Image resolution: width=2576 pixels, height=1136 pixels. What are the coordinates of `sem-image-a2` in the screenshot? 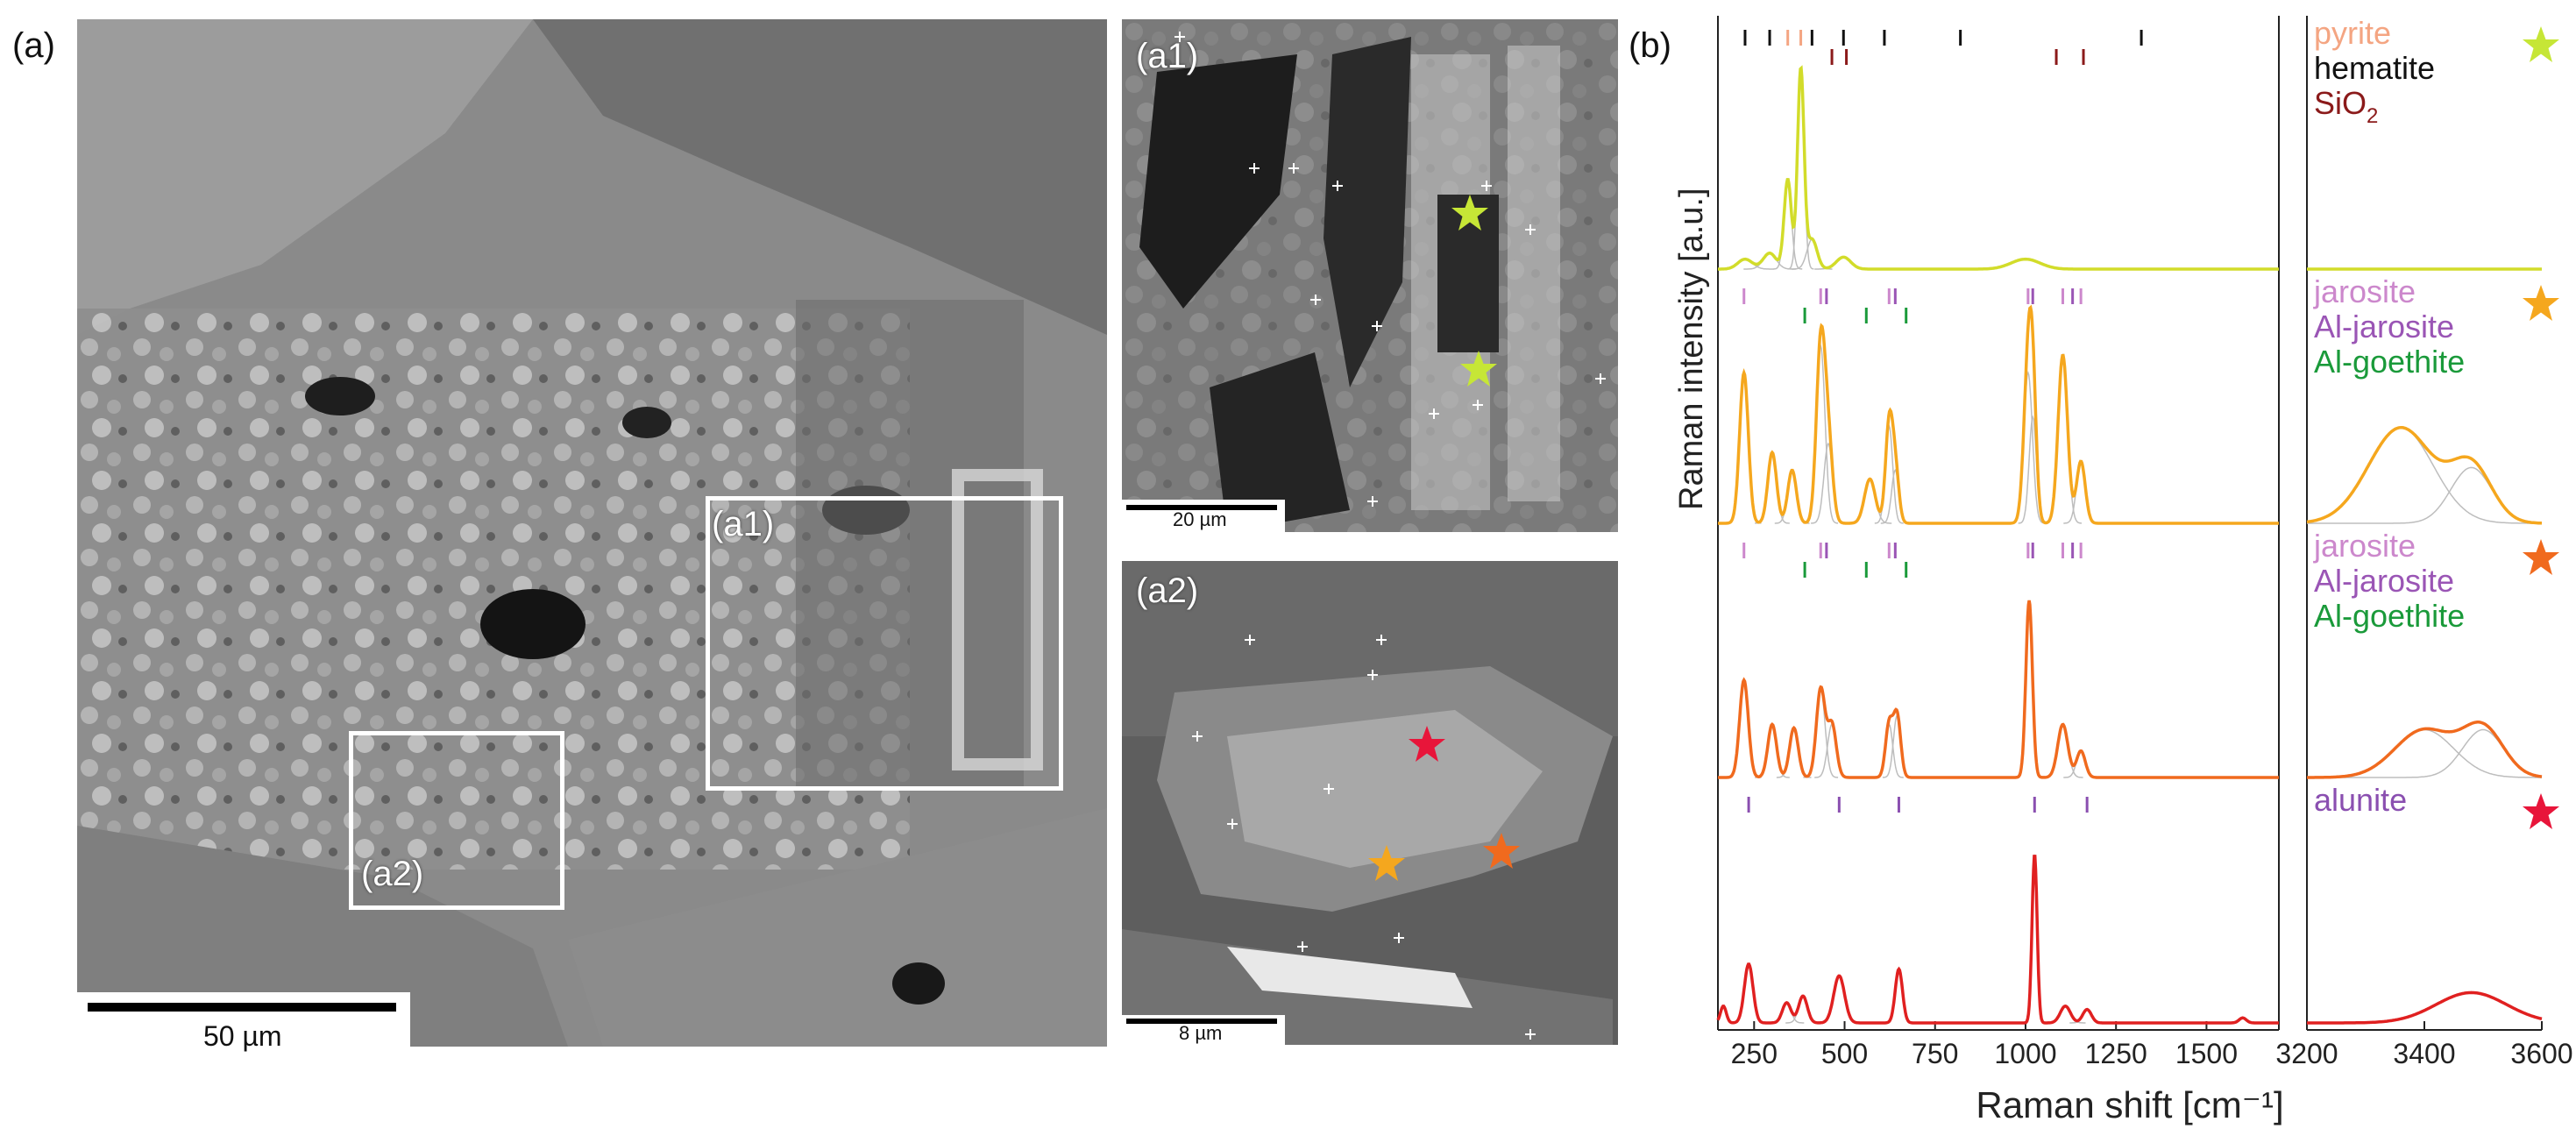 It's located at (1370, 803).